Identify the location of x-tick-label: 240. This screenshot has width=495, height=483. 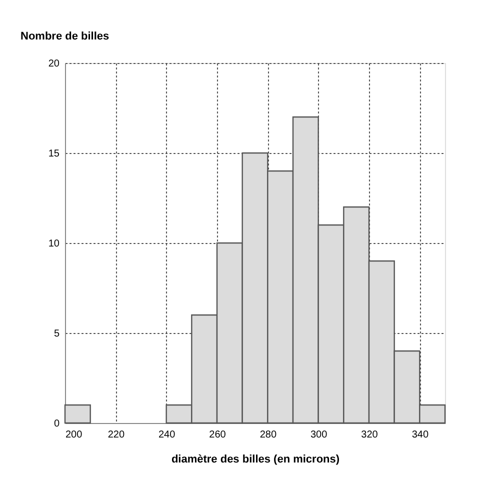
(167, 435).